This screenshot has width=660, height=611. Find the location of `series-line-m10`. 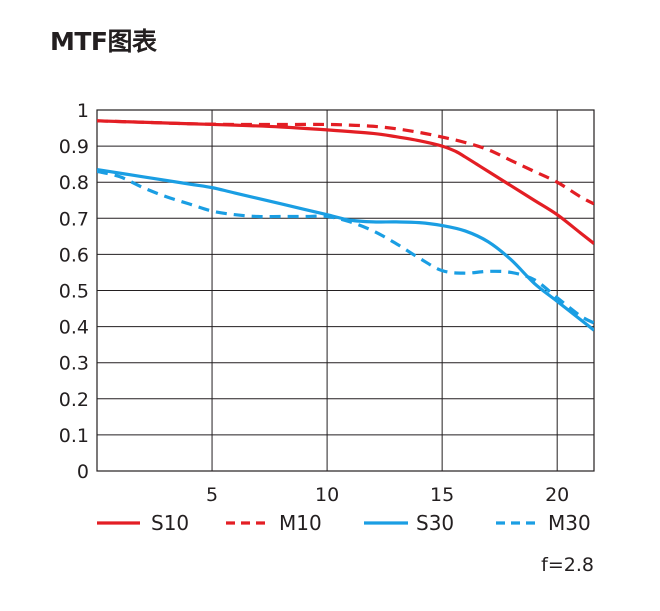

series-line-m10 is located at coordinates (345, 162).